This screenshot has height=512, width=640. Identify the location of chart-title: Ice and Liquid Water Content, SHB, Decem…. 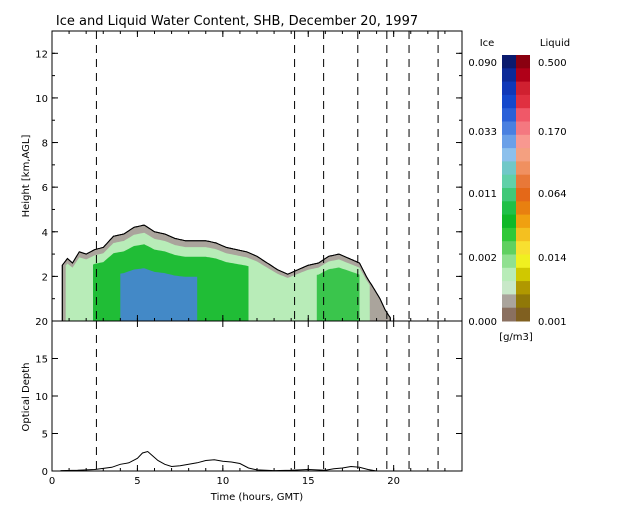
(237, 21).